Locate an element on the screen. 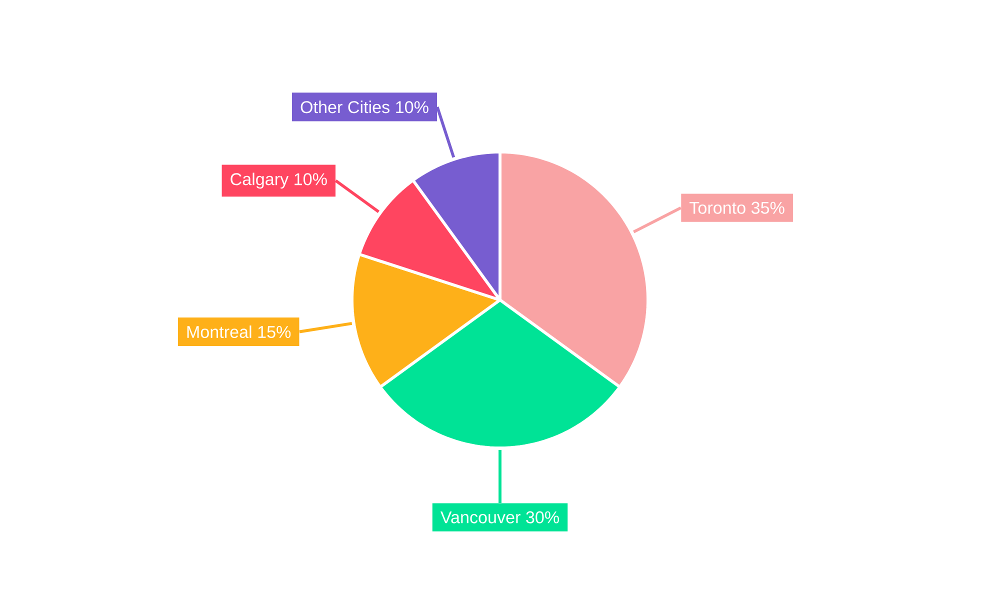 This screenshot has height=600, width=1000. data-label: 30% is located at coordinates (542, 517).